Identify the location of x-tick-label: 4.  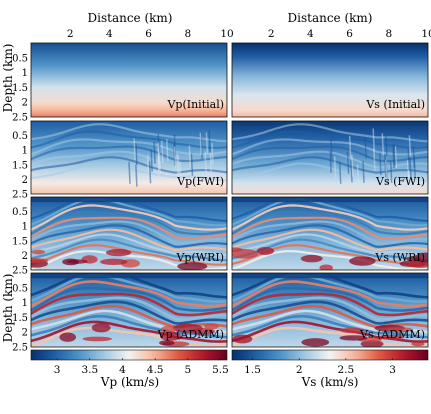
(109, 34).